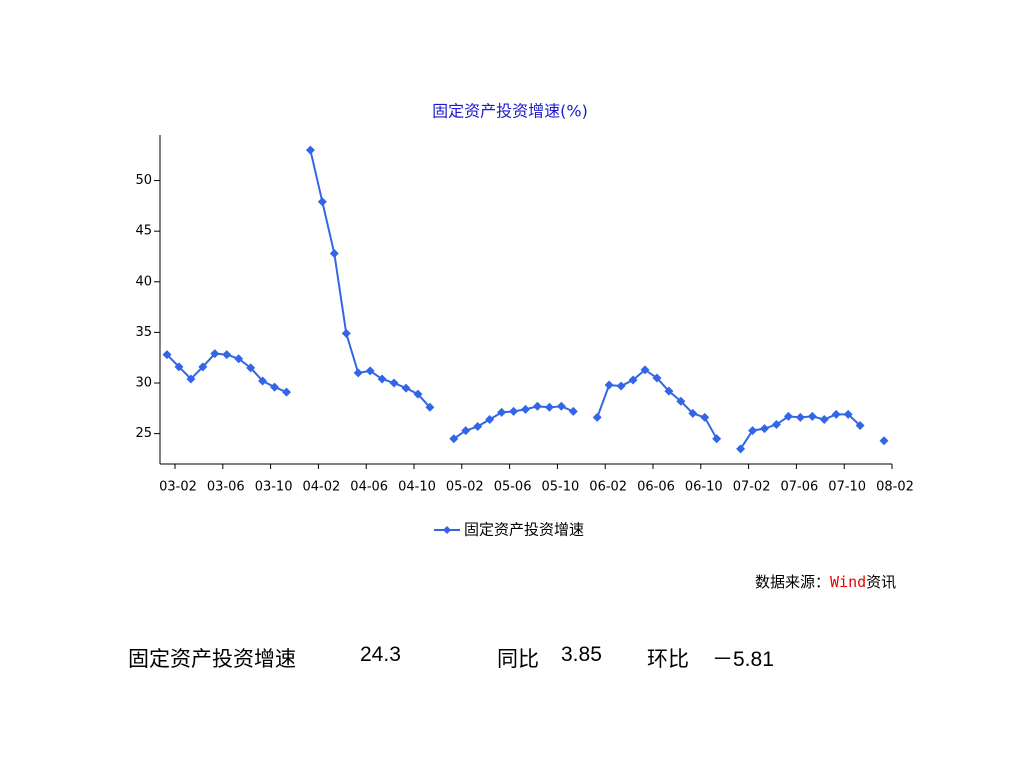 The width and height of the screenshot is (1024, 768). Describe the element at coordinates (704, 487) in the screenshot. I see `x-tick-label: 06-10` at that location.